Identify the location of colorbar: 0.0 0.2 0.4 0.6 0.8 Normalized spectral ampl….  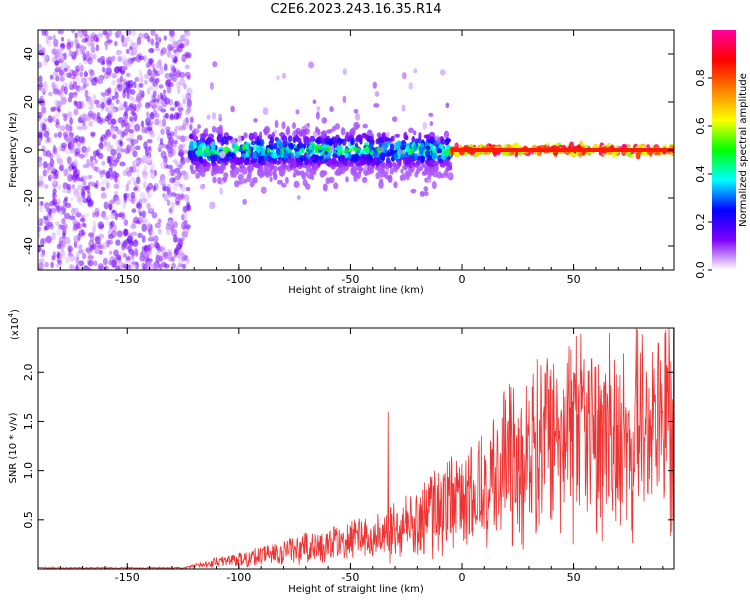
(721, 154).